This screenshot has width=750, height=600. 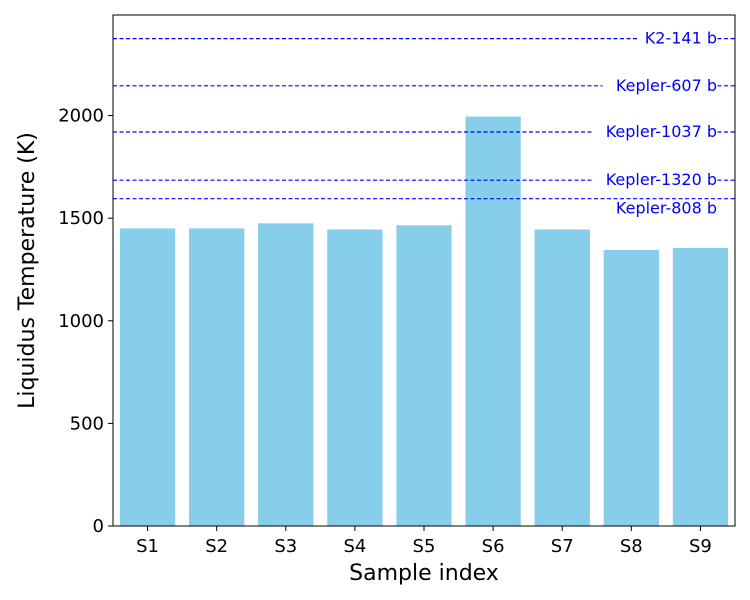 What do you see at coordinates (286, 374) in the screenshot?
I see `bar-s3` at bounding box center [286, 374].